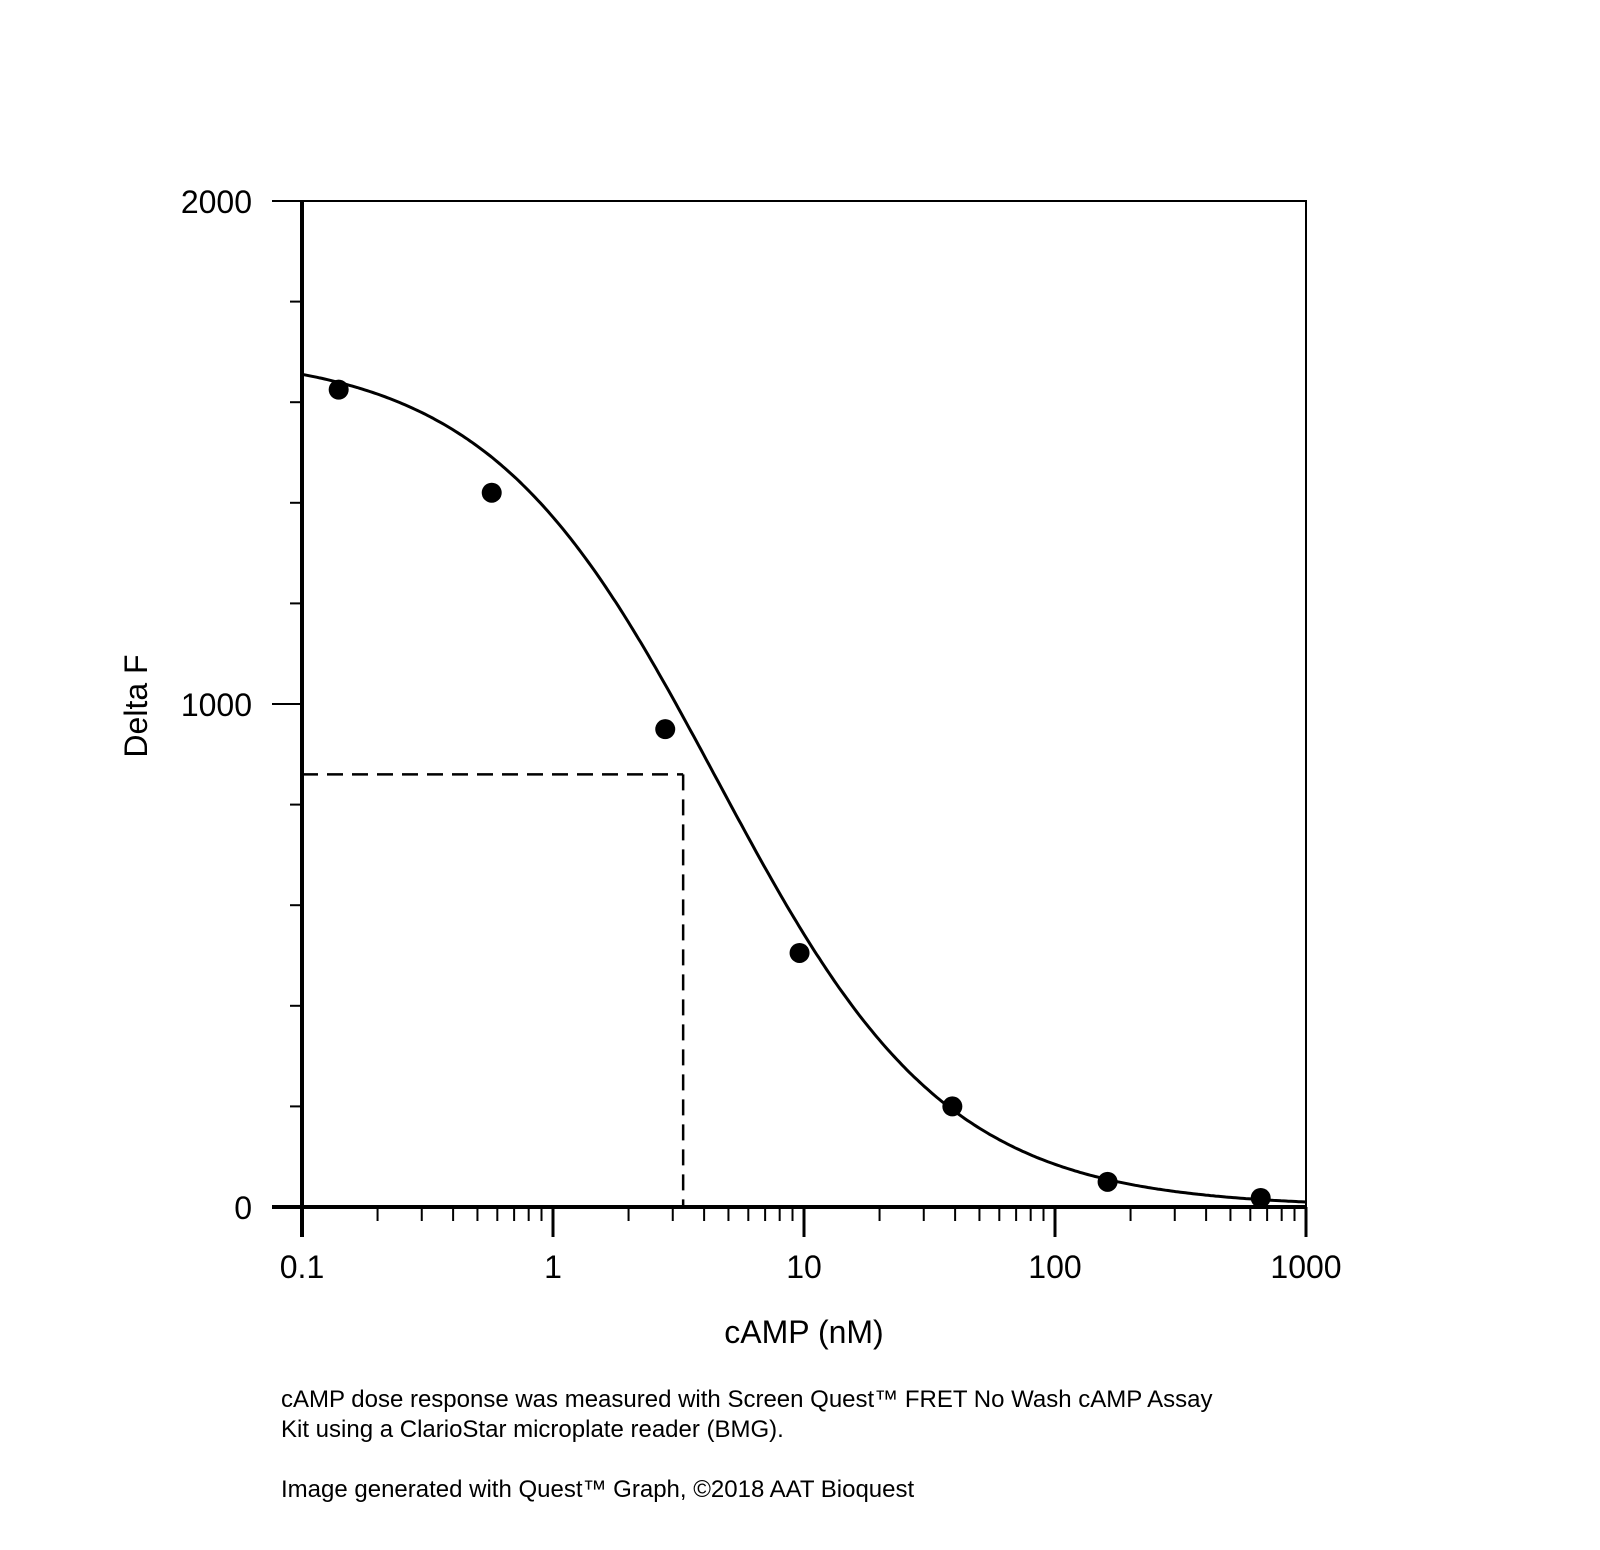  Describe the element at coordinates (804, 1267) in the screenshot. I see `x-tick-label: 10` at that location.